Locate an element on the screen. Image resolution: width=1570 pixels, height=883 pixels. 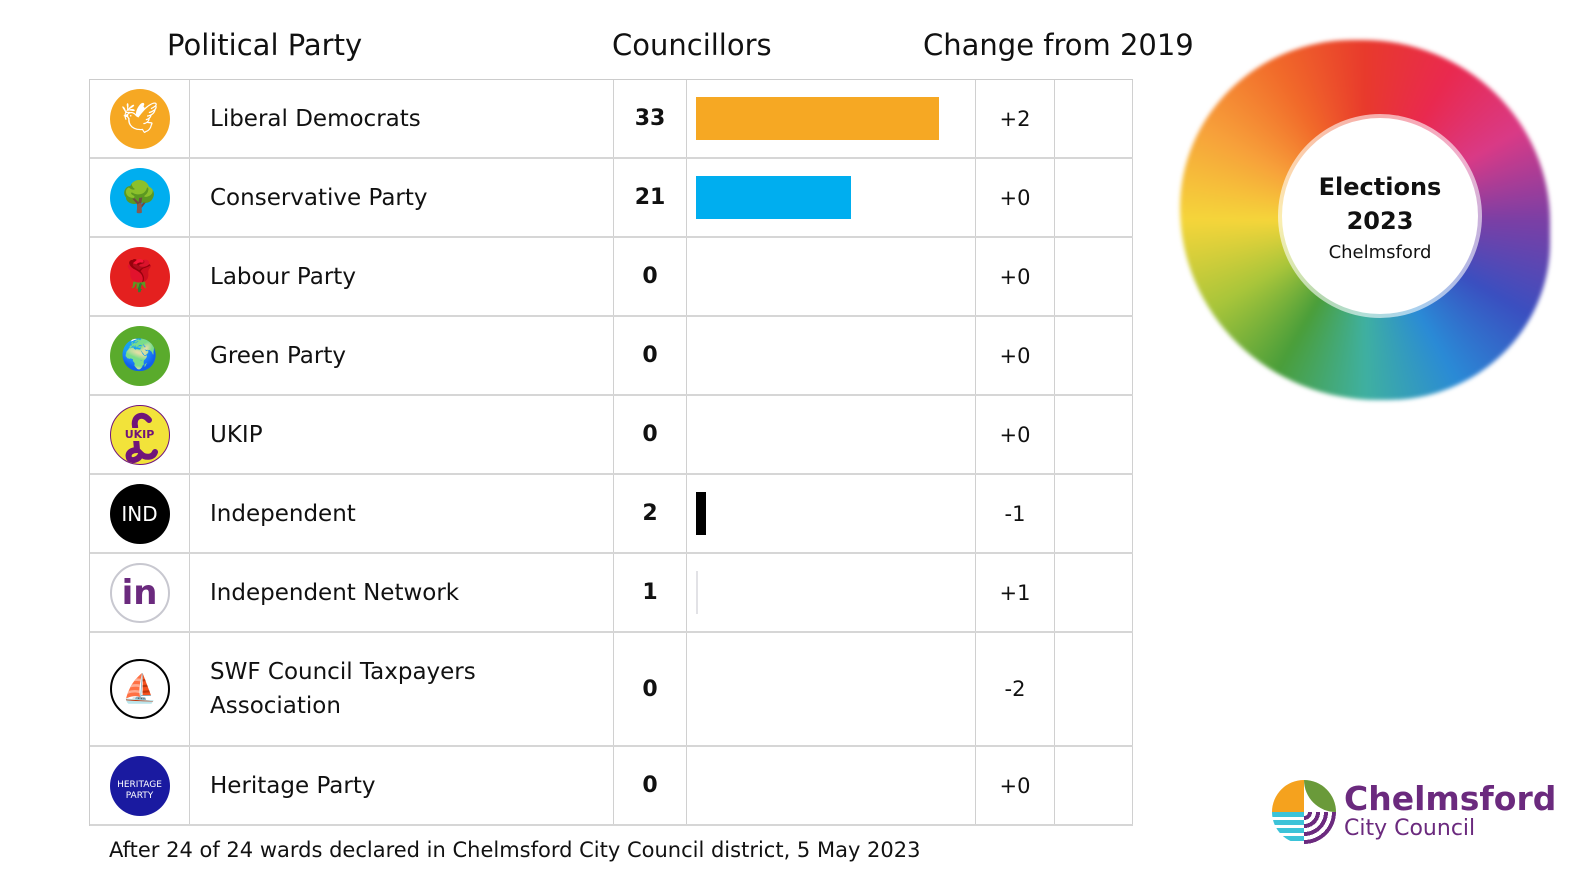
table-row: 🌳 Conservative Party 21 +0 is located at coordinates (611, 198).